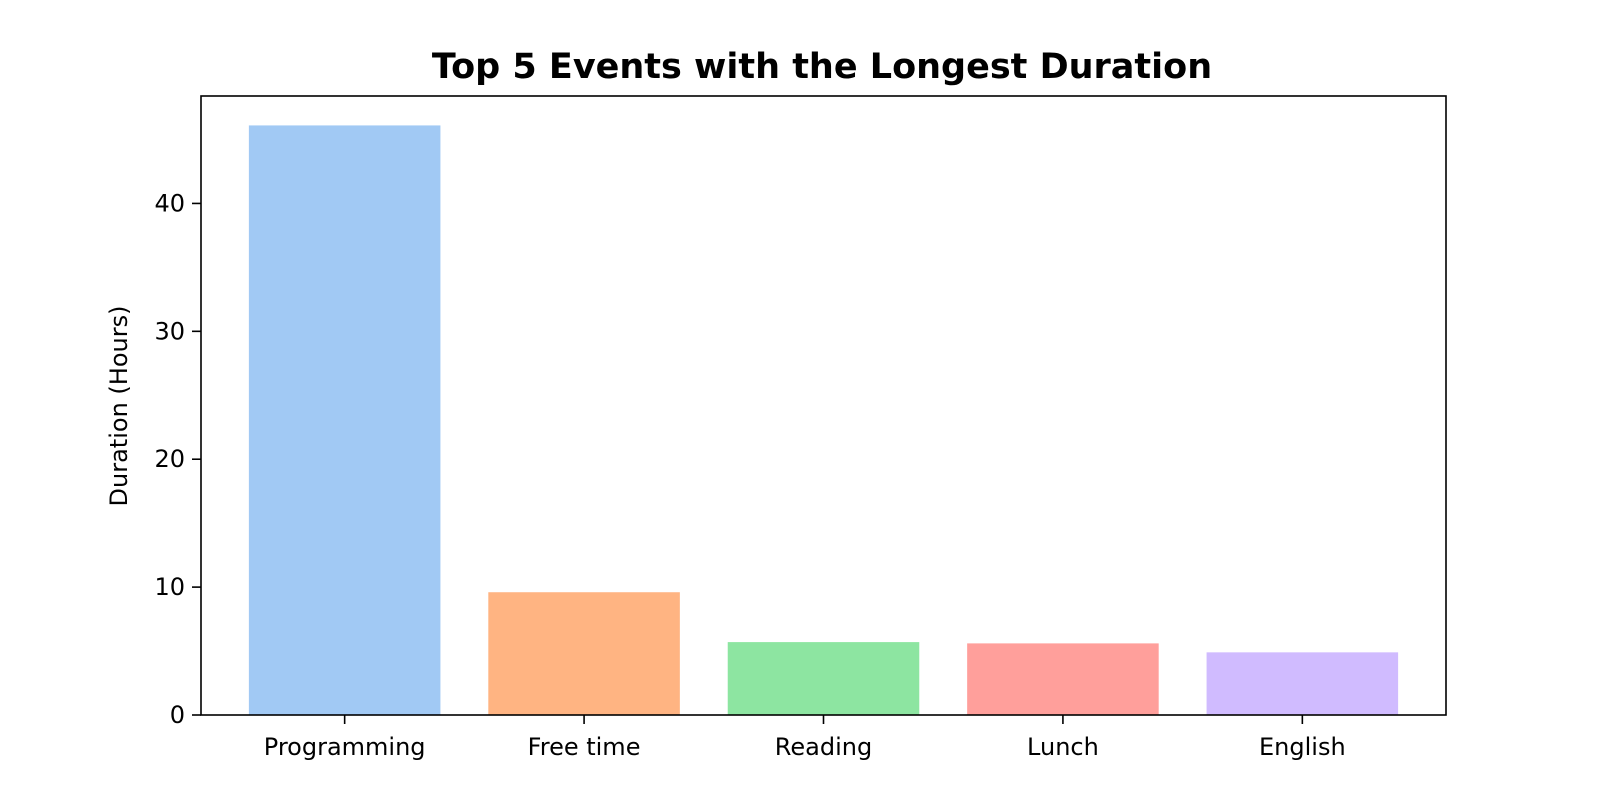 The image size is (1600, 800). I want to click on y-axis-label: Duration (Hours), so click(119, 406).